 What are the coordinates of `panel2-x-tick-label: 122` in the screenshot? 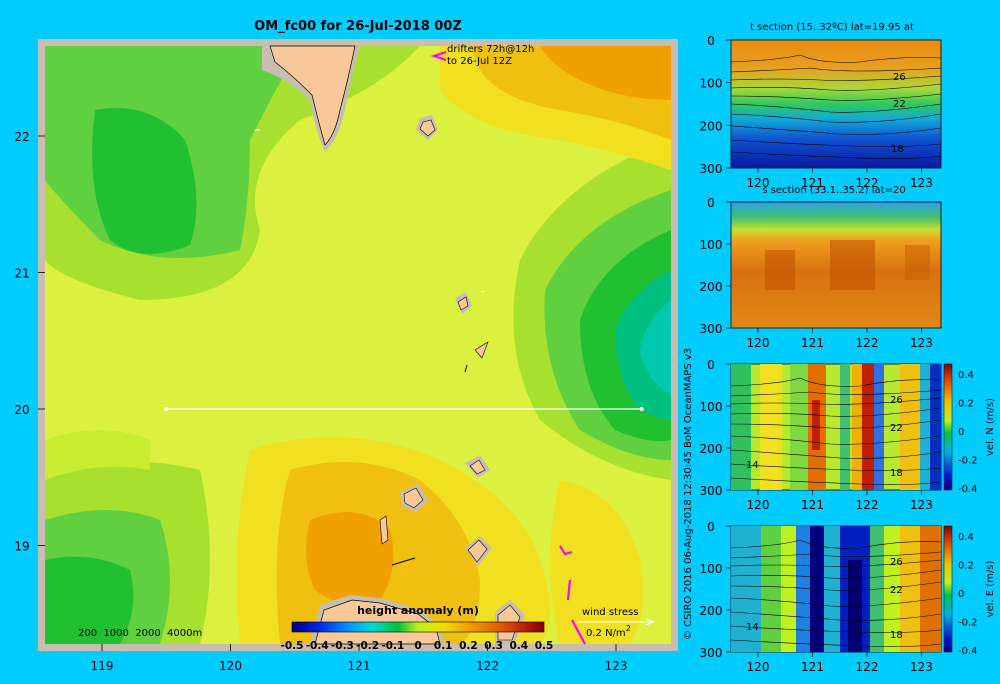 It's located at (867, 343).